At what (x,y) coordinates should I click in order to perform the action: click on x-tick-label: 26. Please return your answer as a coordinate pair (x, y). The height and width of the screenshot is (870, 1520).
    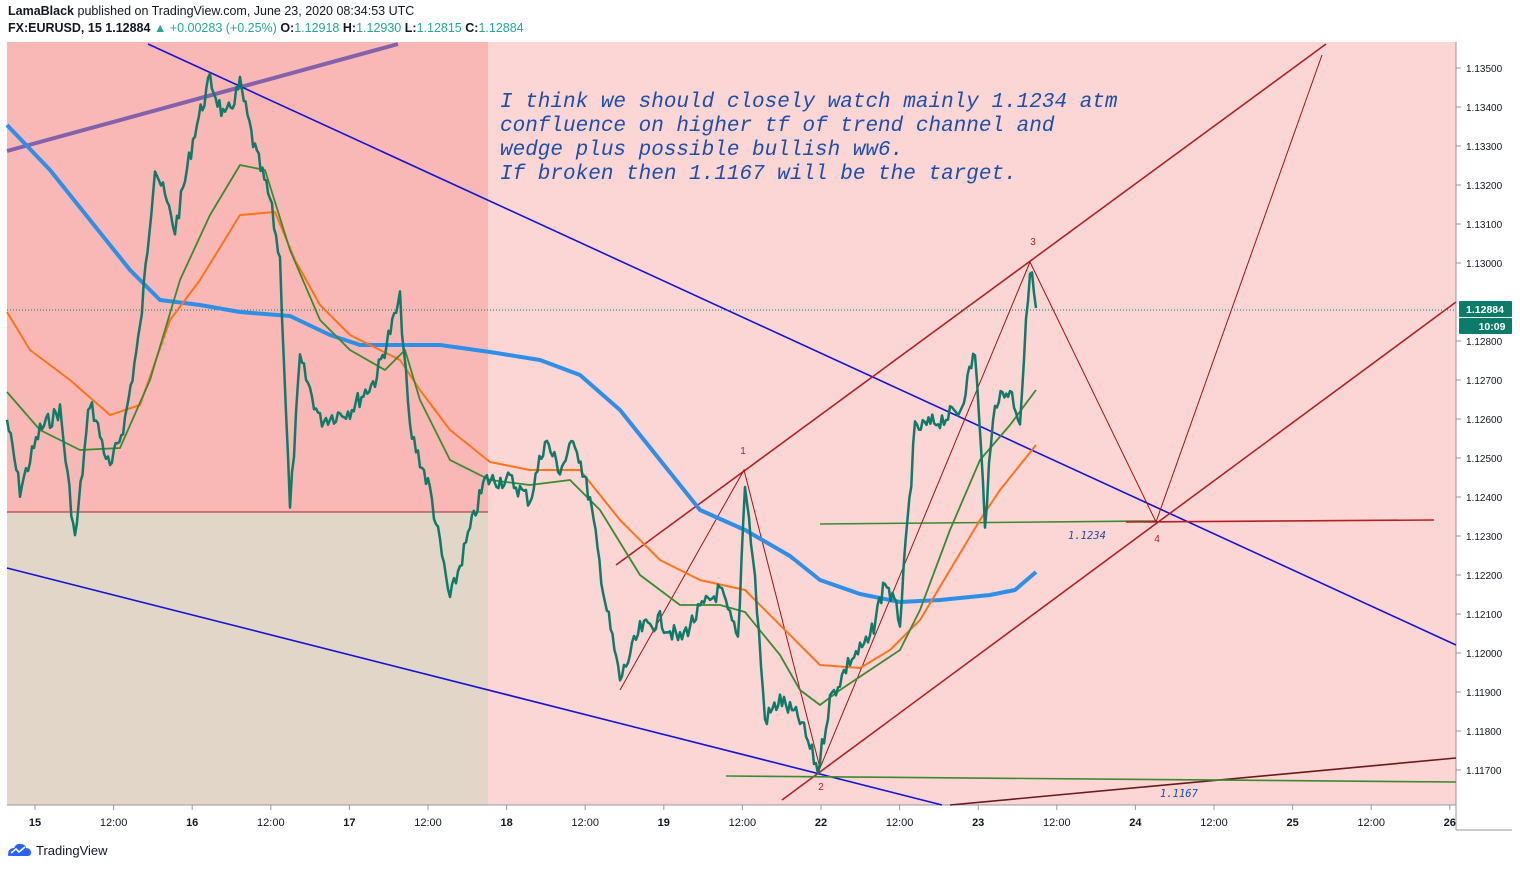
    Looking at the image, I should click on (1450, 823).